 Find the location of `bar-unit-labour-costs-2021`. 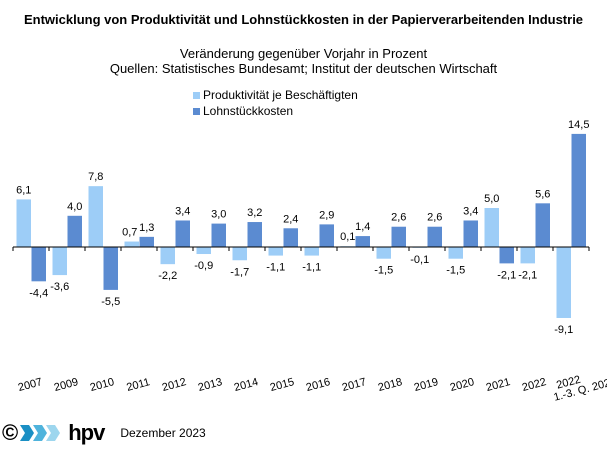

bar-unit-labour-costs-2021 is located at coordinates (506, 255).